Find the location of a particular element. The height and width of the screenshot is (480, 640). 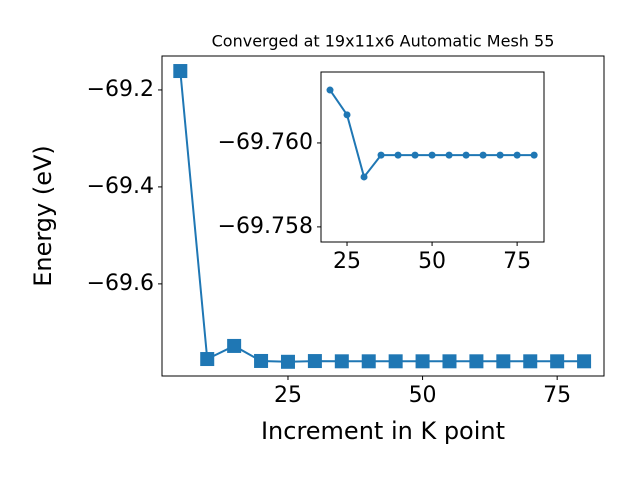

y-tick-label: −69.6 is located at coordinates (120, 283).